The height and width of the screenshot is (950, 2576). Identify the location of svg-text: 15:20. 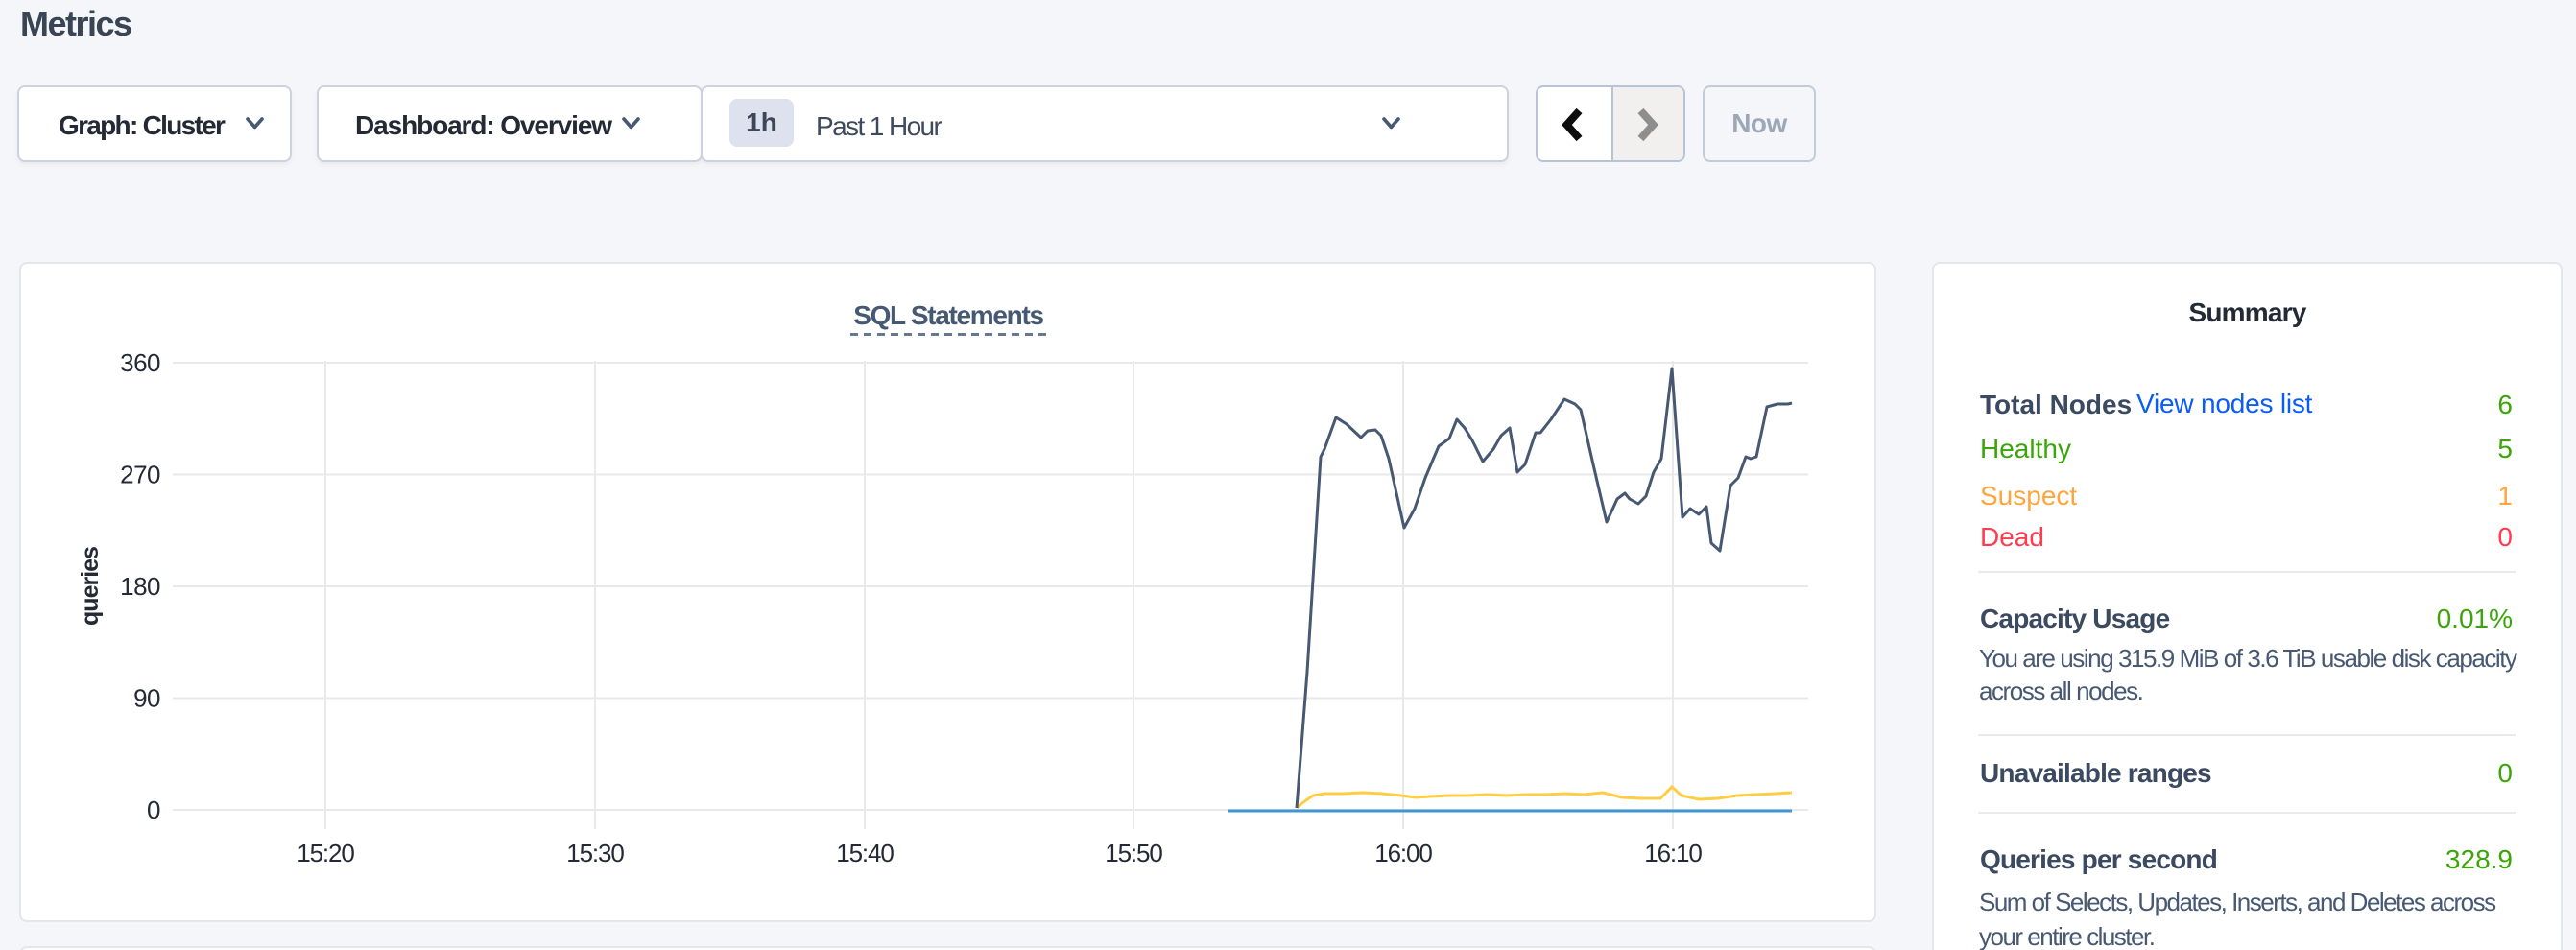
(325, 853).